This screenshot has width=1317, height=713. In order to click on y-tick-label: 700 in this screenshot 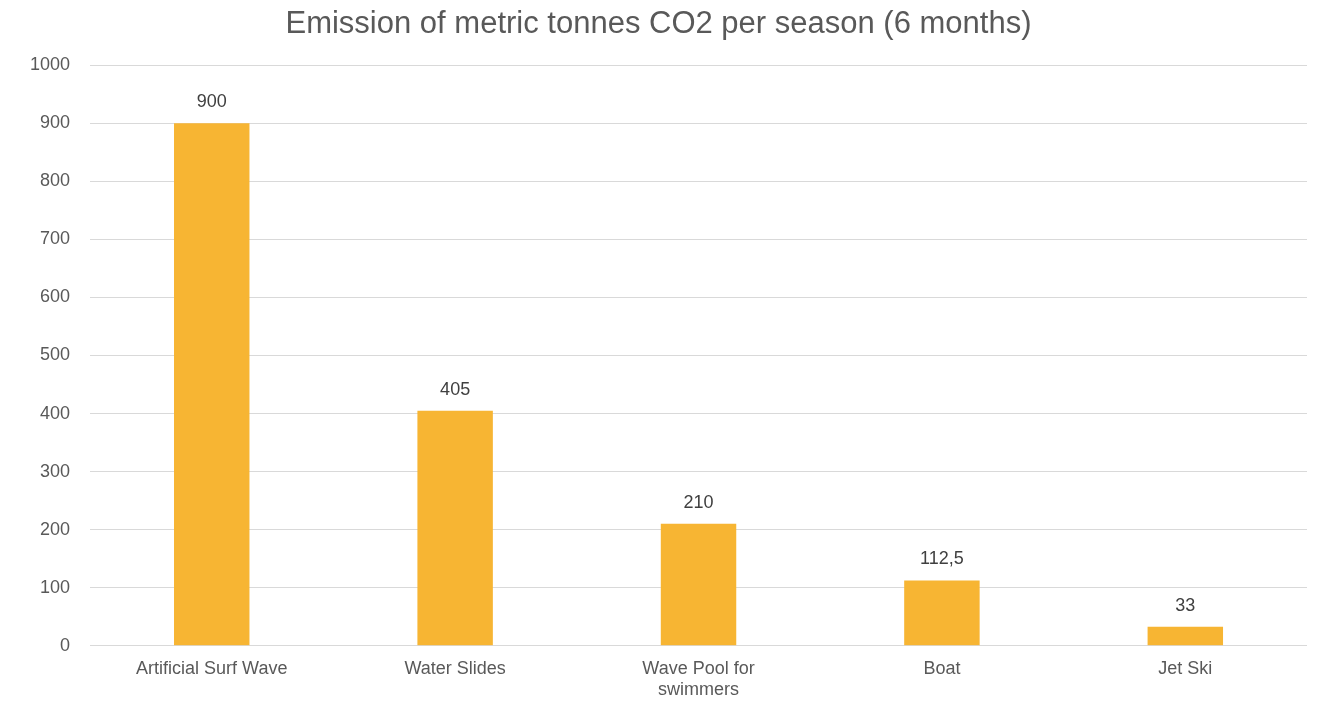, I will do `click(55, 238)`.